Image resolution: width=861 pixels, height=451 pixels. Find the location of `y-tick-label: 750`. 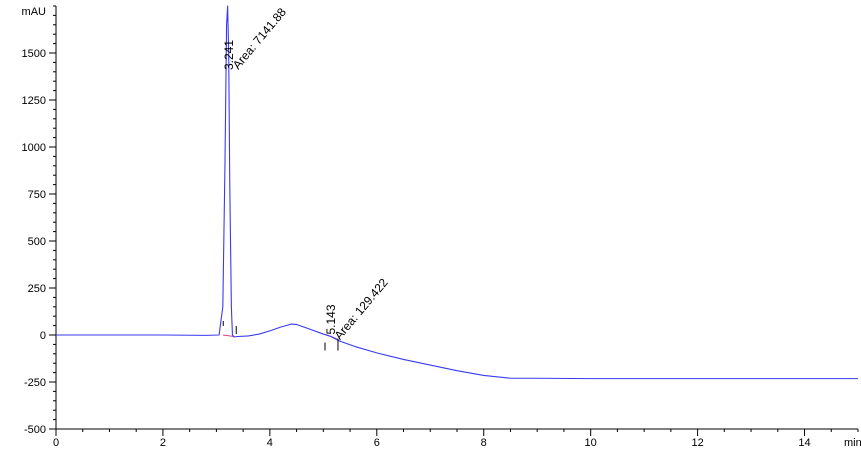

y-tick-label: 750 is located at coordinates (37, 195).